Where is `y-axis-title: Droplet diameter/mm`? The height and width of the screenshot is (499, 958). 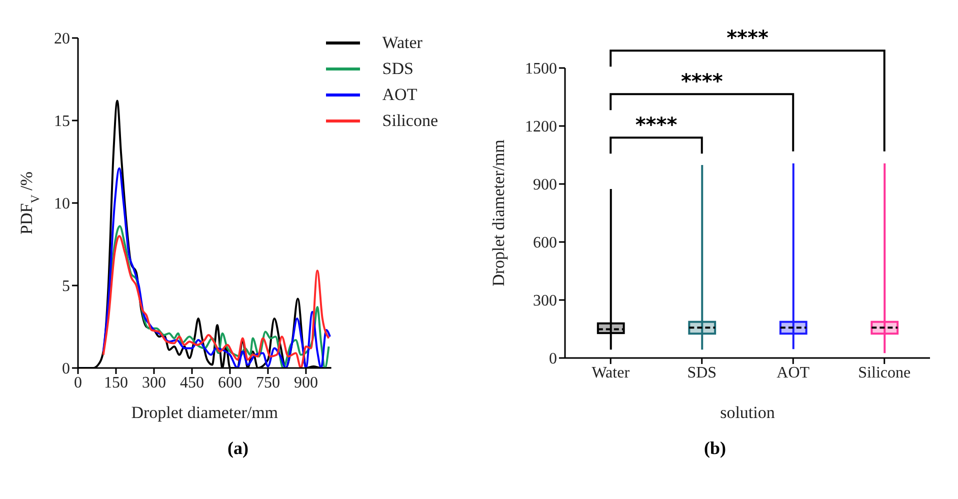 y-axis-title: Droplet diameter/mm is located at coordinates (498, 213).